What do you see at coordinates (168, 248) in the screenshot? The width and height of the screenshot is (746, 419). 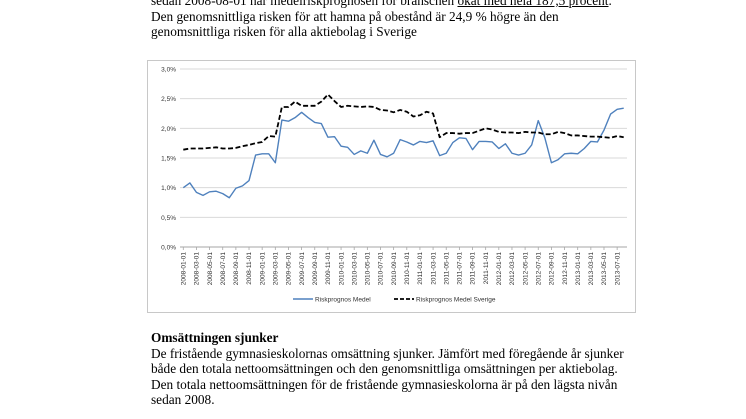 I see `y-tick-label: 0,0%` at bounding box center [168, 248].